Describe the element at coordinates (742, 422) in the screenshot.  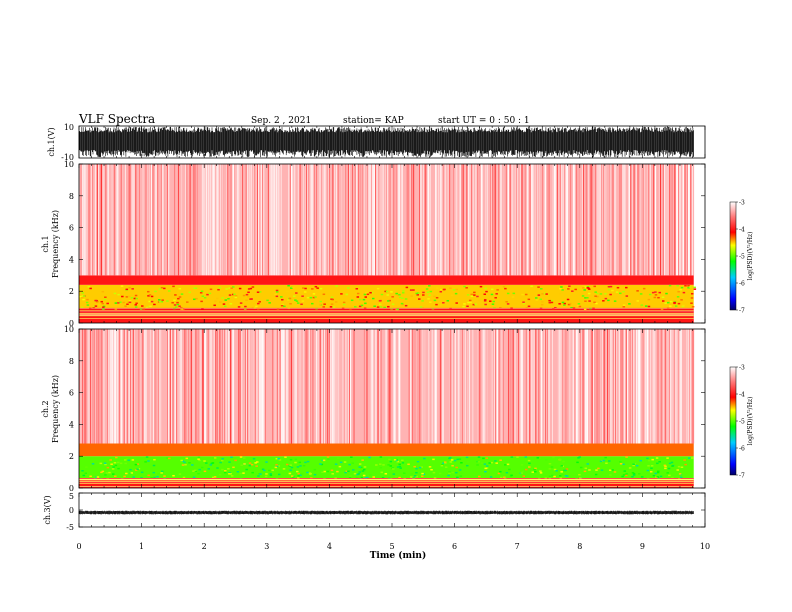
I see `colorbar-tick-label: -5` at that location.